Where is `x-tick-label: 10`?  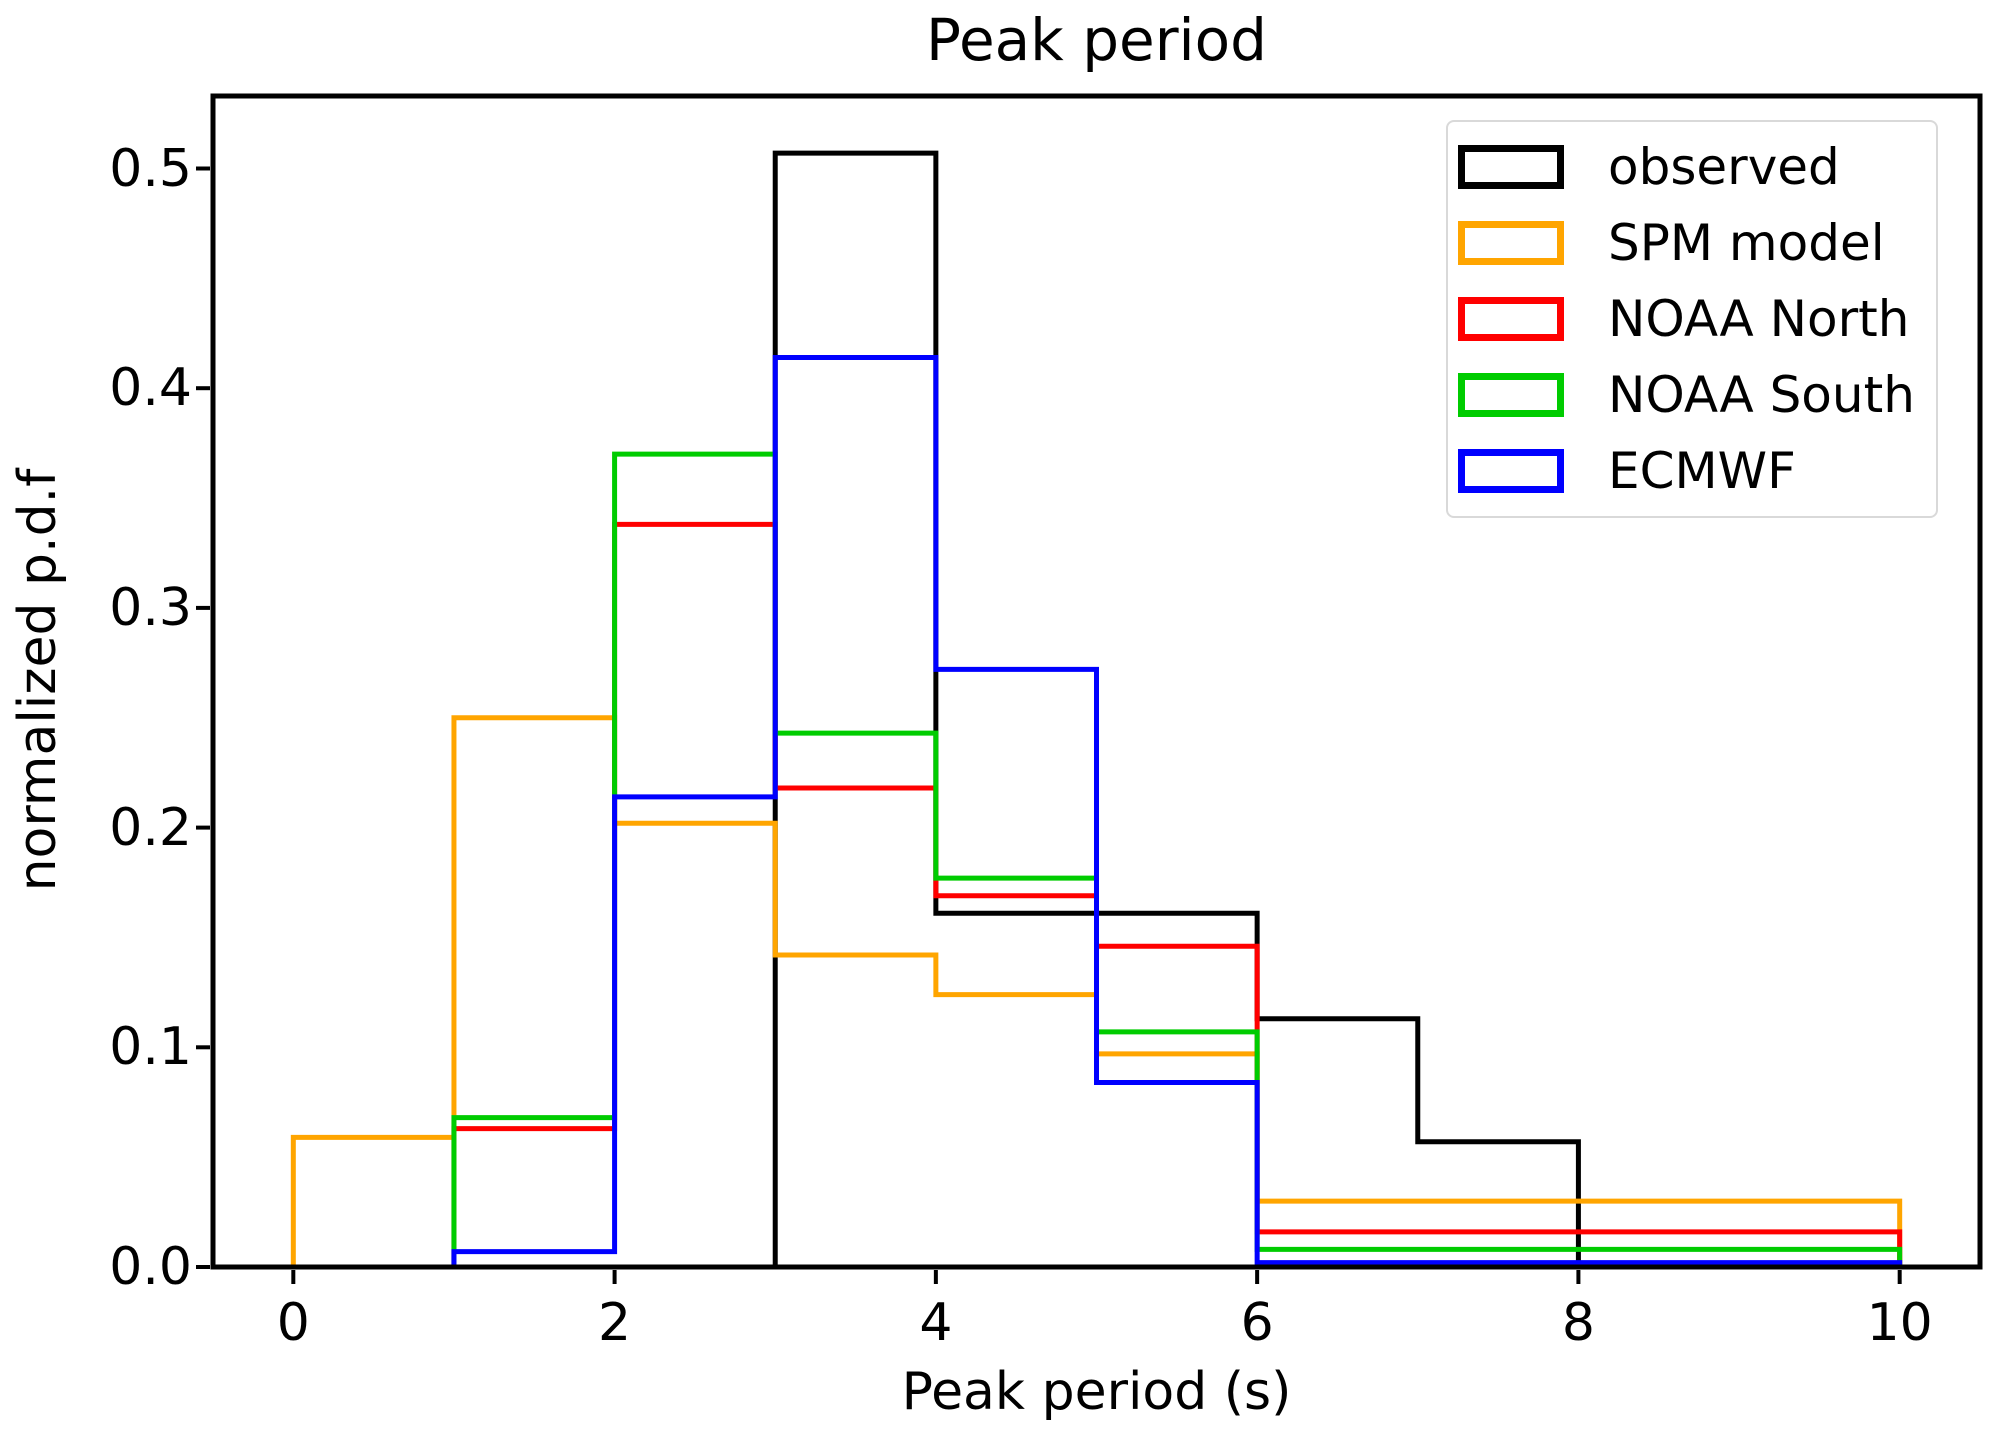
x-tick-label: 10 is located at coordinates (1899, 1323).